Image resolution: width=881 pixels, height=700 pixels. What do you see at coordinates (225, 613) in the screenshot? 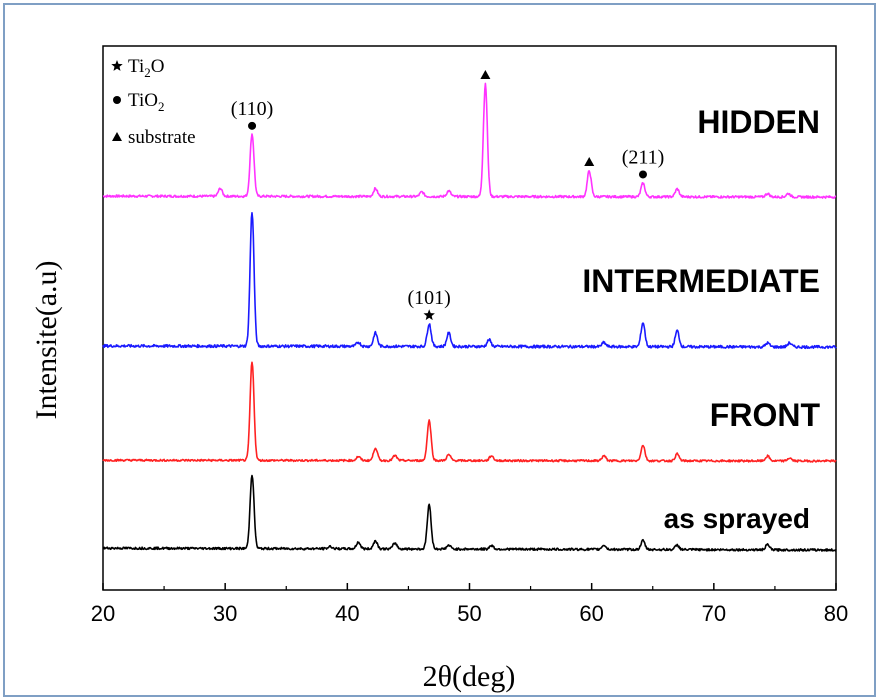
I see `x-tick-label: 30` at bounding box center [225, 613].